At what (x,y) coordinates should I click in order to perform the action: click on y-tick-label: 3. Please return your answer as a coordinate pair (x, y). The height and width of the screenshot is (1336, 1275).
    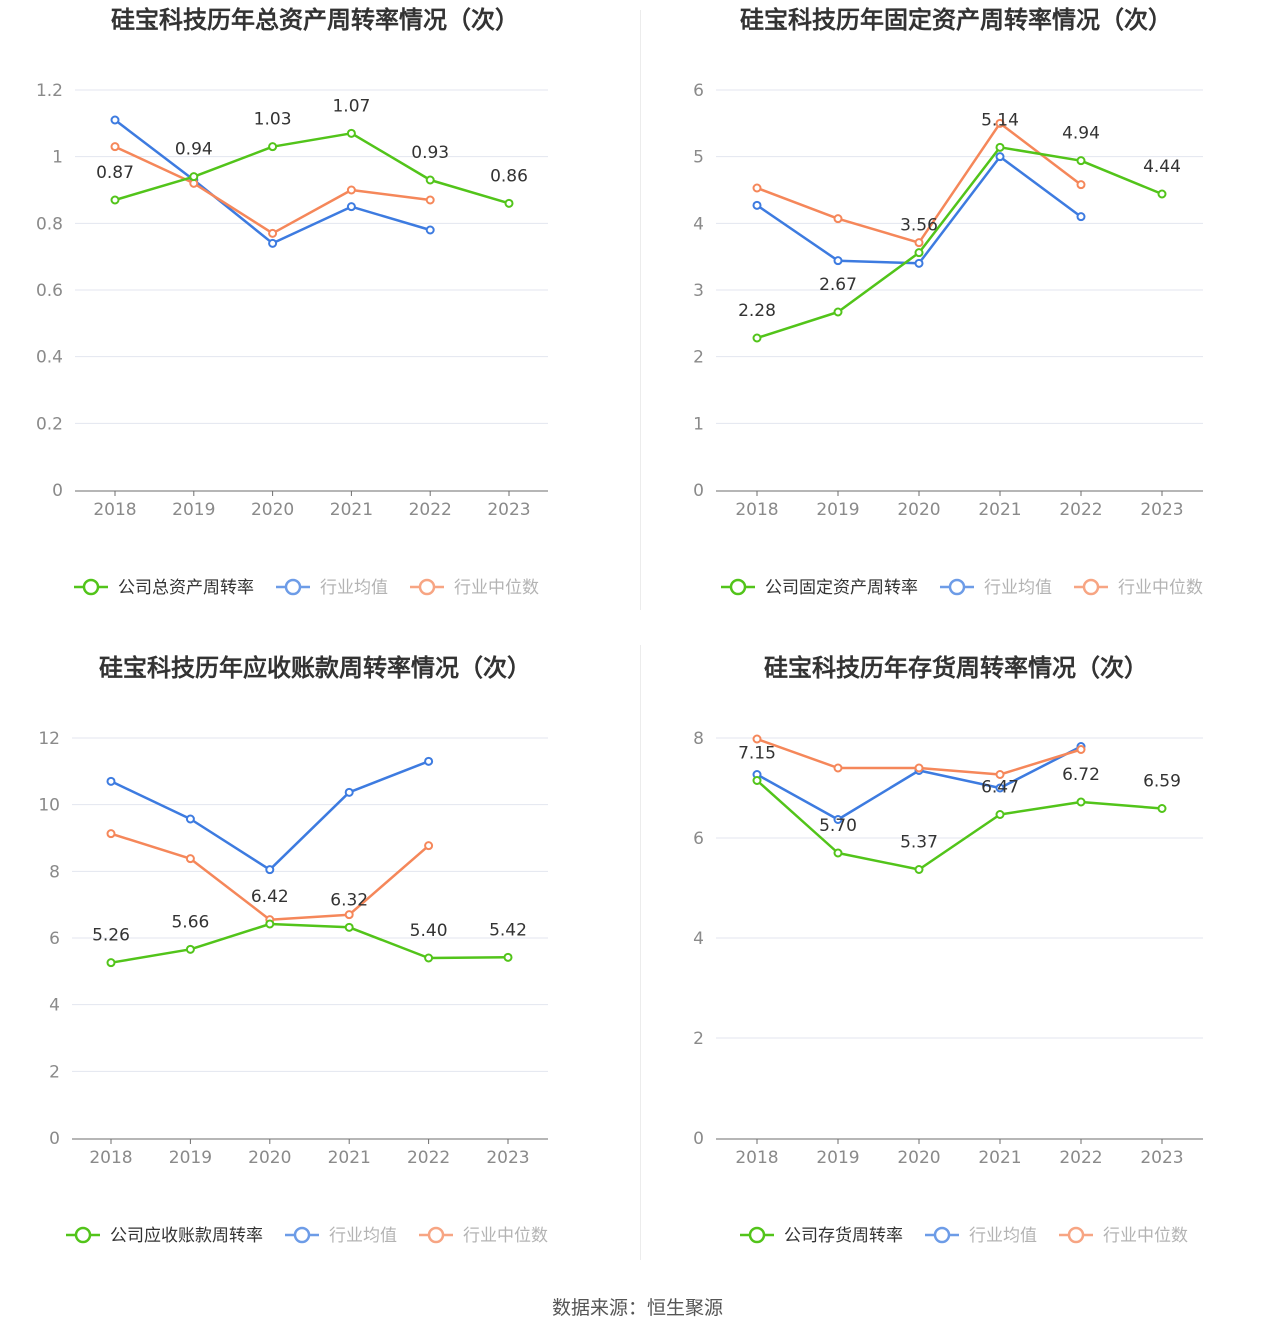
    Looking at the image, I should click on (698, 291).